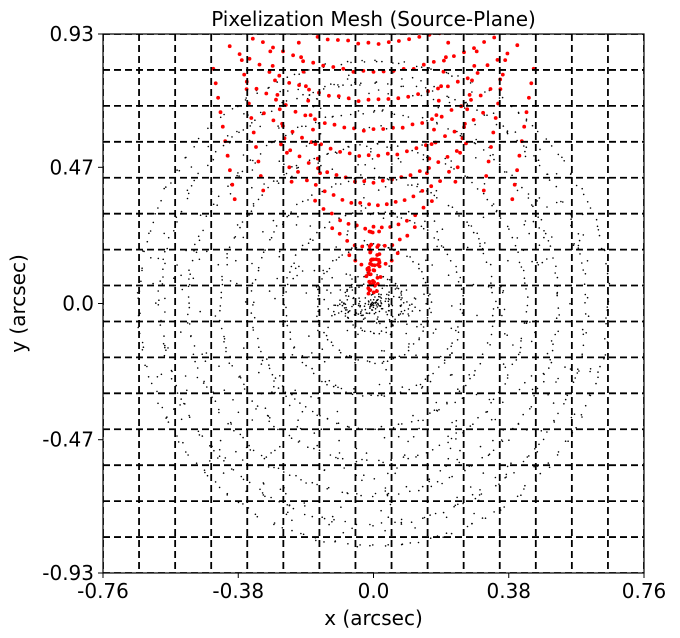 The image size is (680, 638). I want to click on y-tick-label: -0.93, so click(68, 573).